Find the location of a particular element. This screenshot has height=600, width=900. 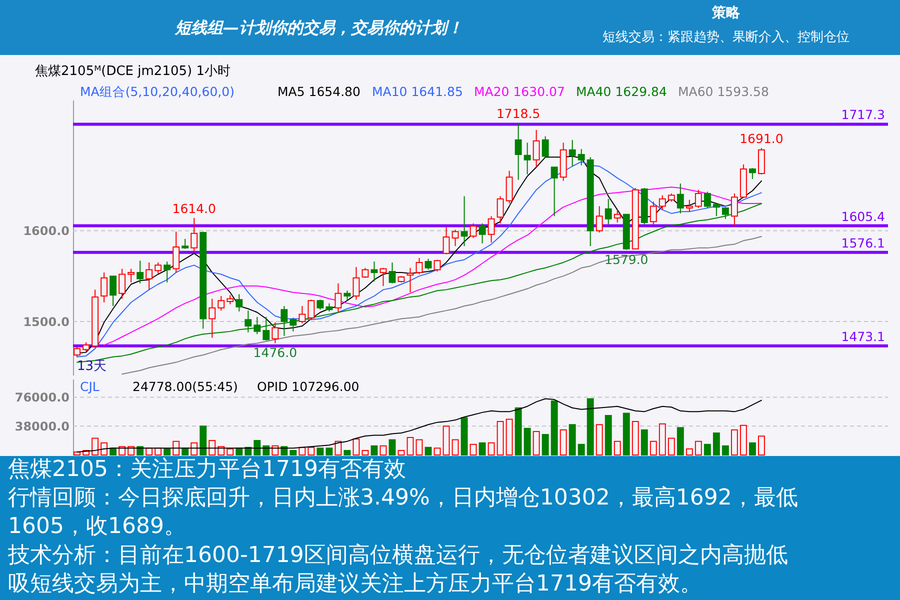

annotation: 1718.5 is located at coordinates (518, 114).